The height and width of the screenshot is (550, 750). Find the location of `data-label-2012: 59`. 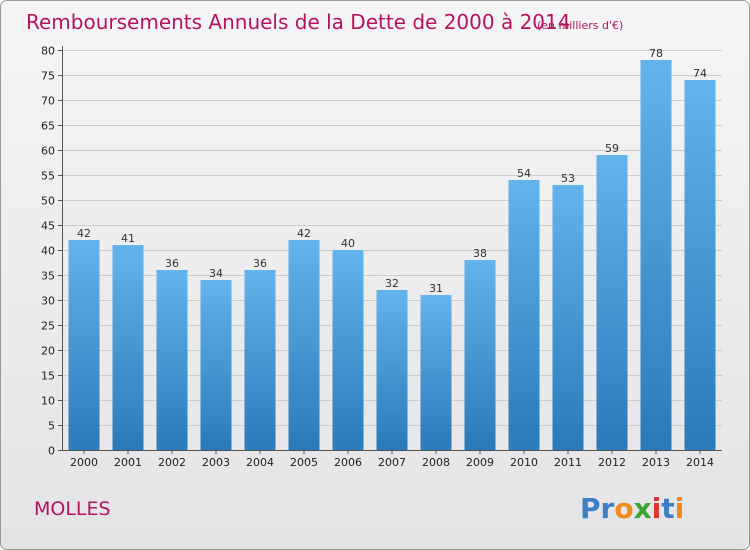

data-label-2012: 59 is located at coordinates (612, 148).